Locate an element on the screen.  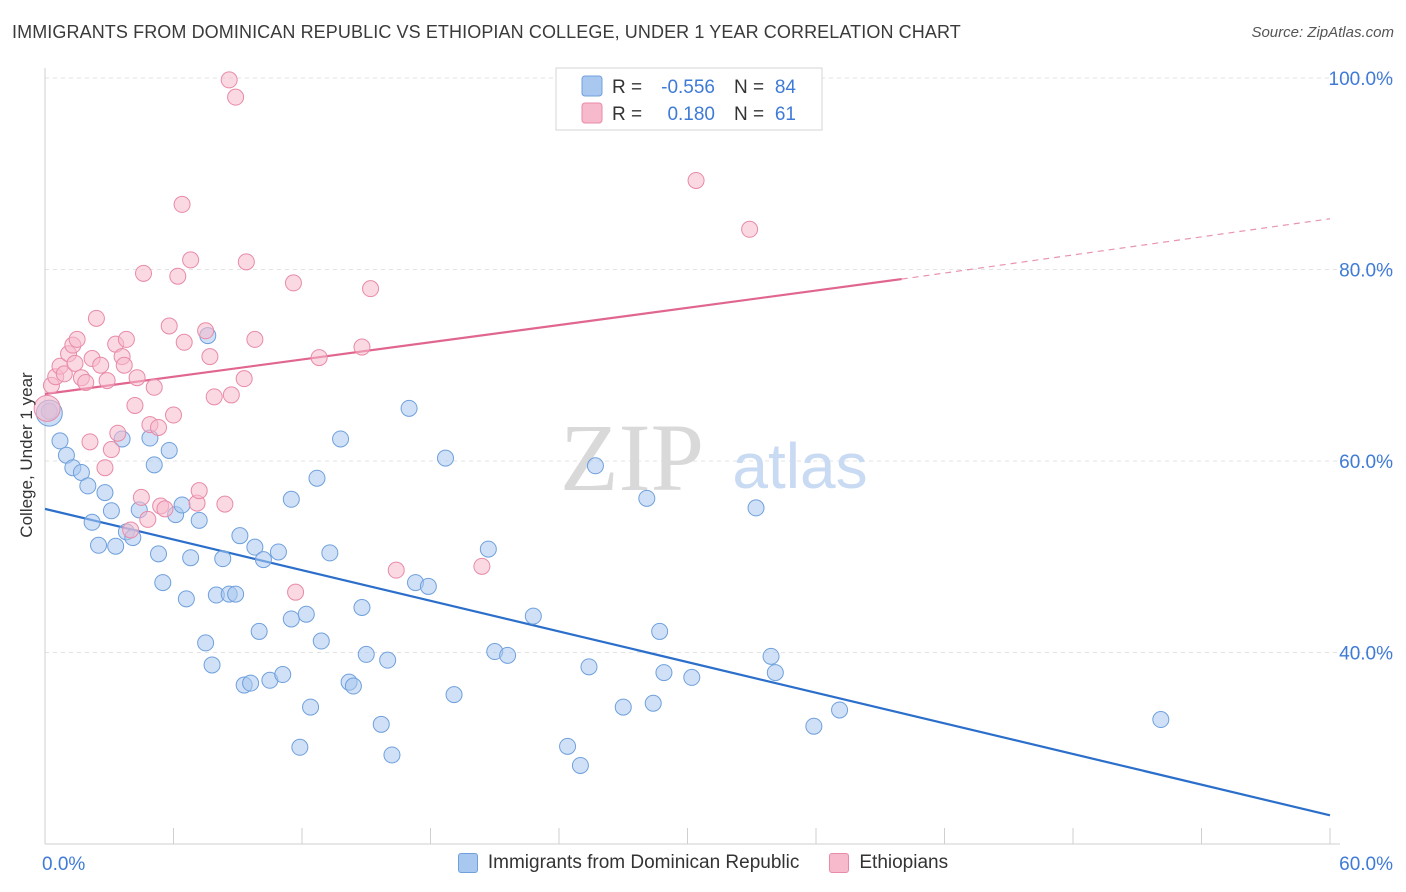
y-tick-label: 100.0% is located at coordinates (1361, 79).